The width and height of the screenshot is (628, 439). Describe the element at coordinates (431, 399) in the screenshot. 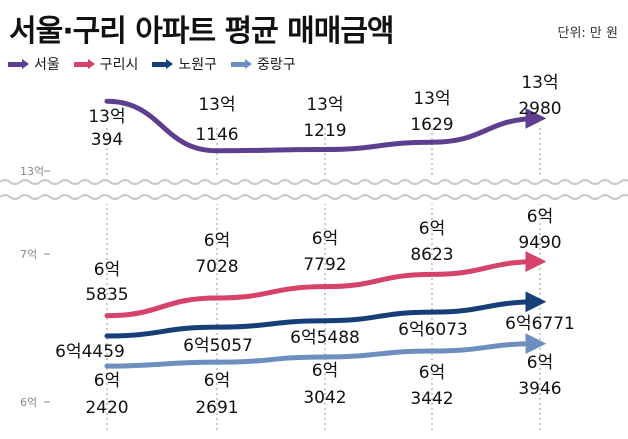

I see `data-label-s3-p3-l1: 3442` at that location.